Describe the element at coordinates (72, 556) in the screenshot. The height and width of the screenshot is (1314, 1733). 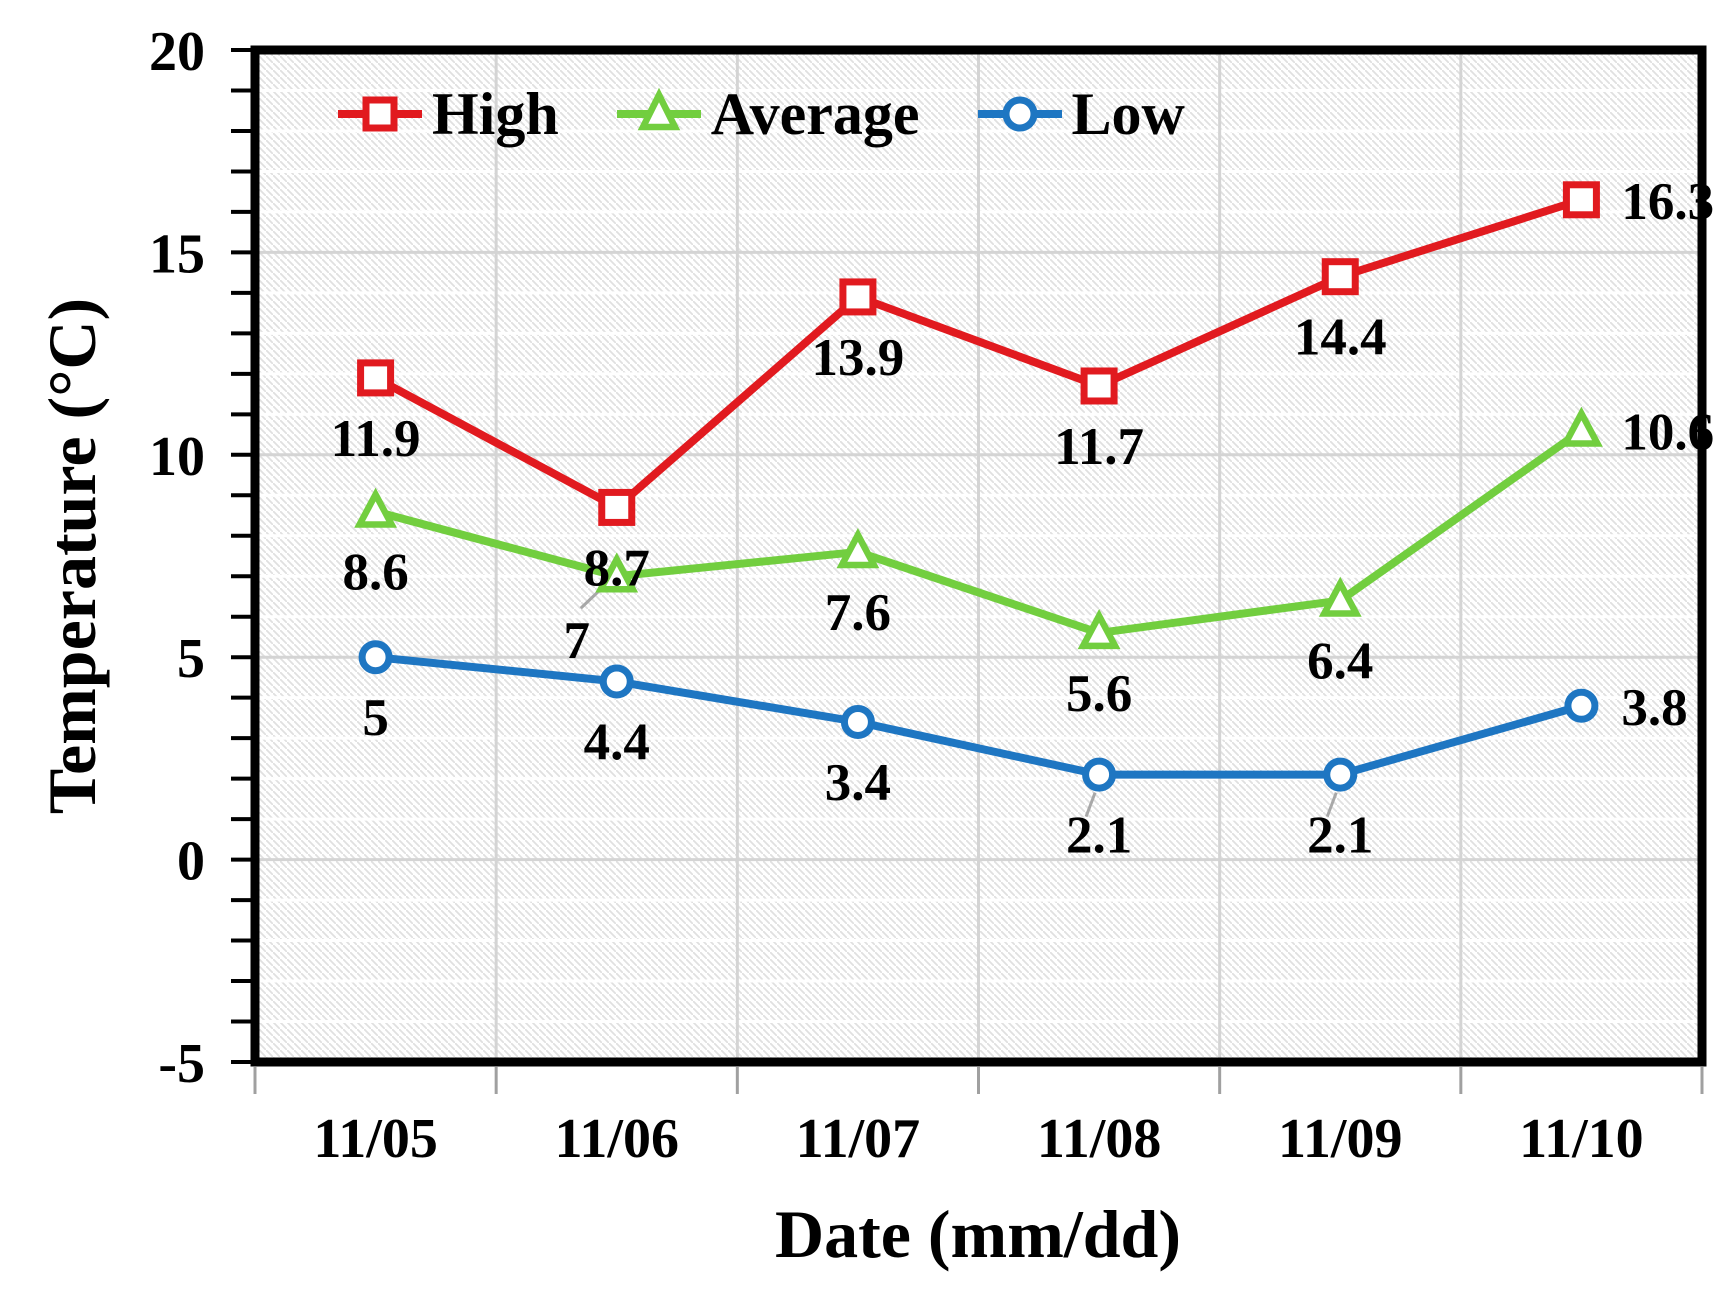
I see `y-axis-title: Temperature (°C)` at that location.